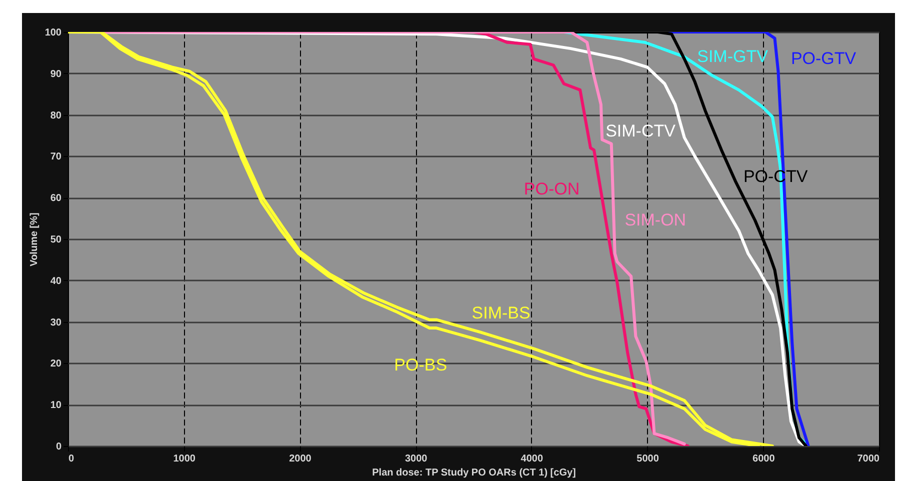 Image resolution: width=902 pixels, height=481 pixels. What do you see at coordinates (34, 239) in the screenshot?
I see `y-axis-title: Volume [%]` at bounding box center [34, 239].